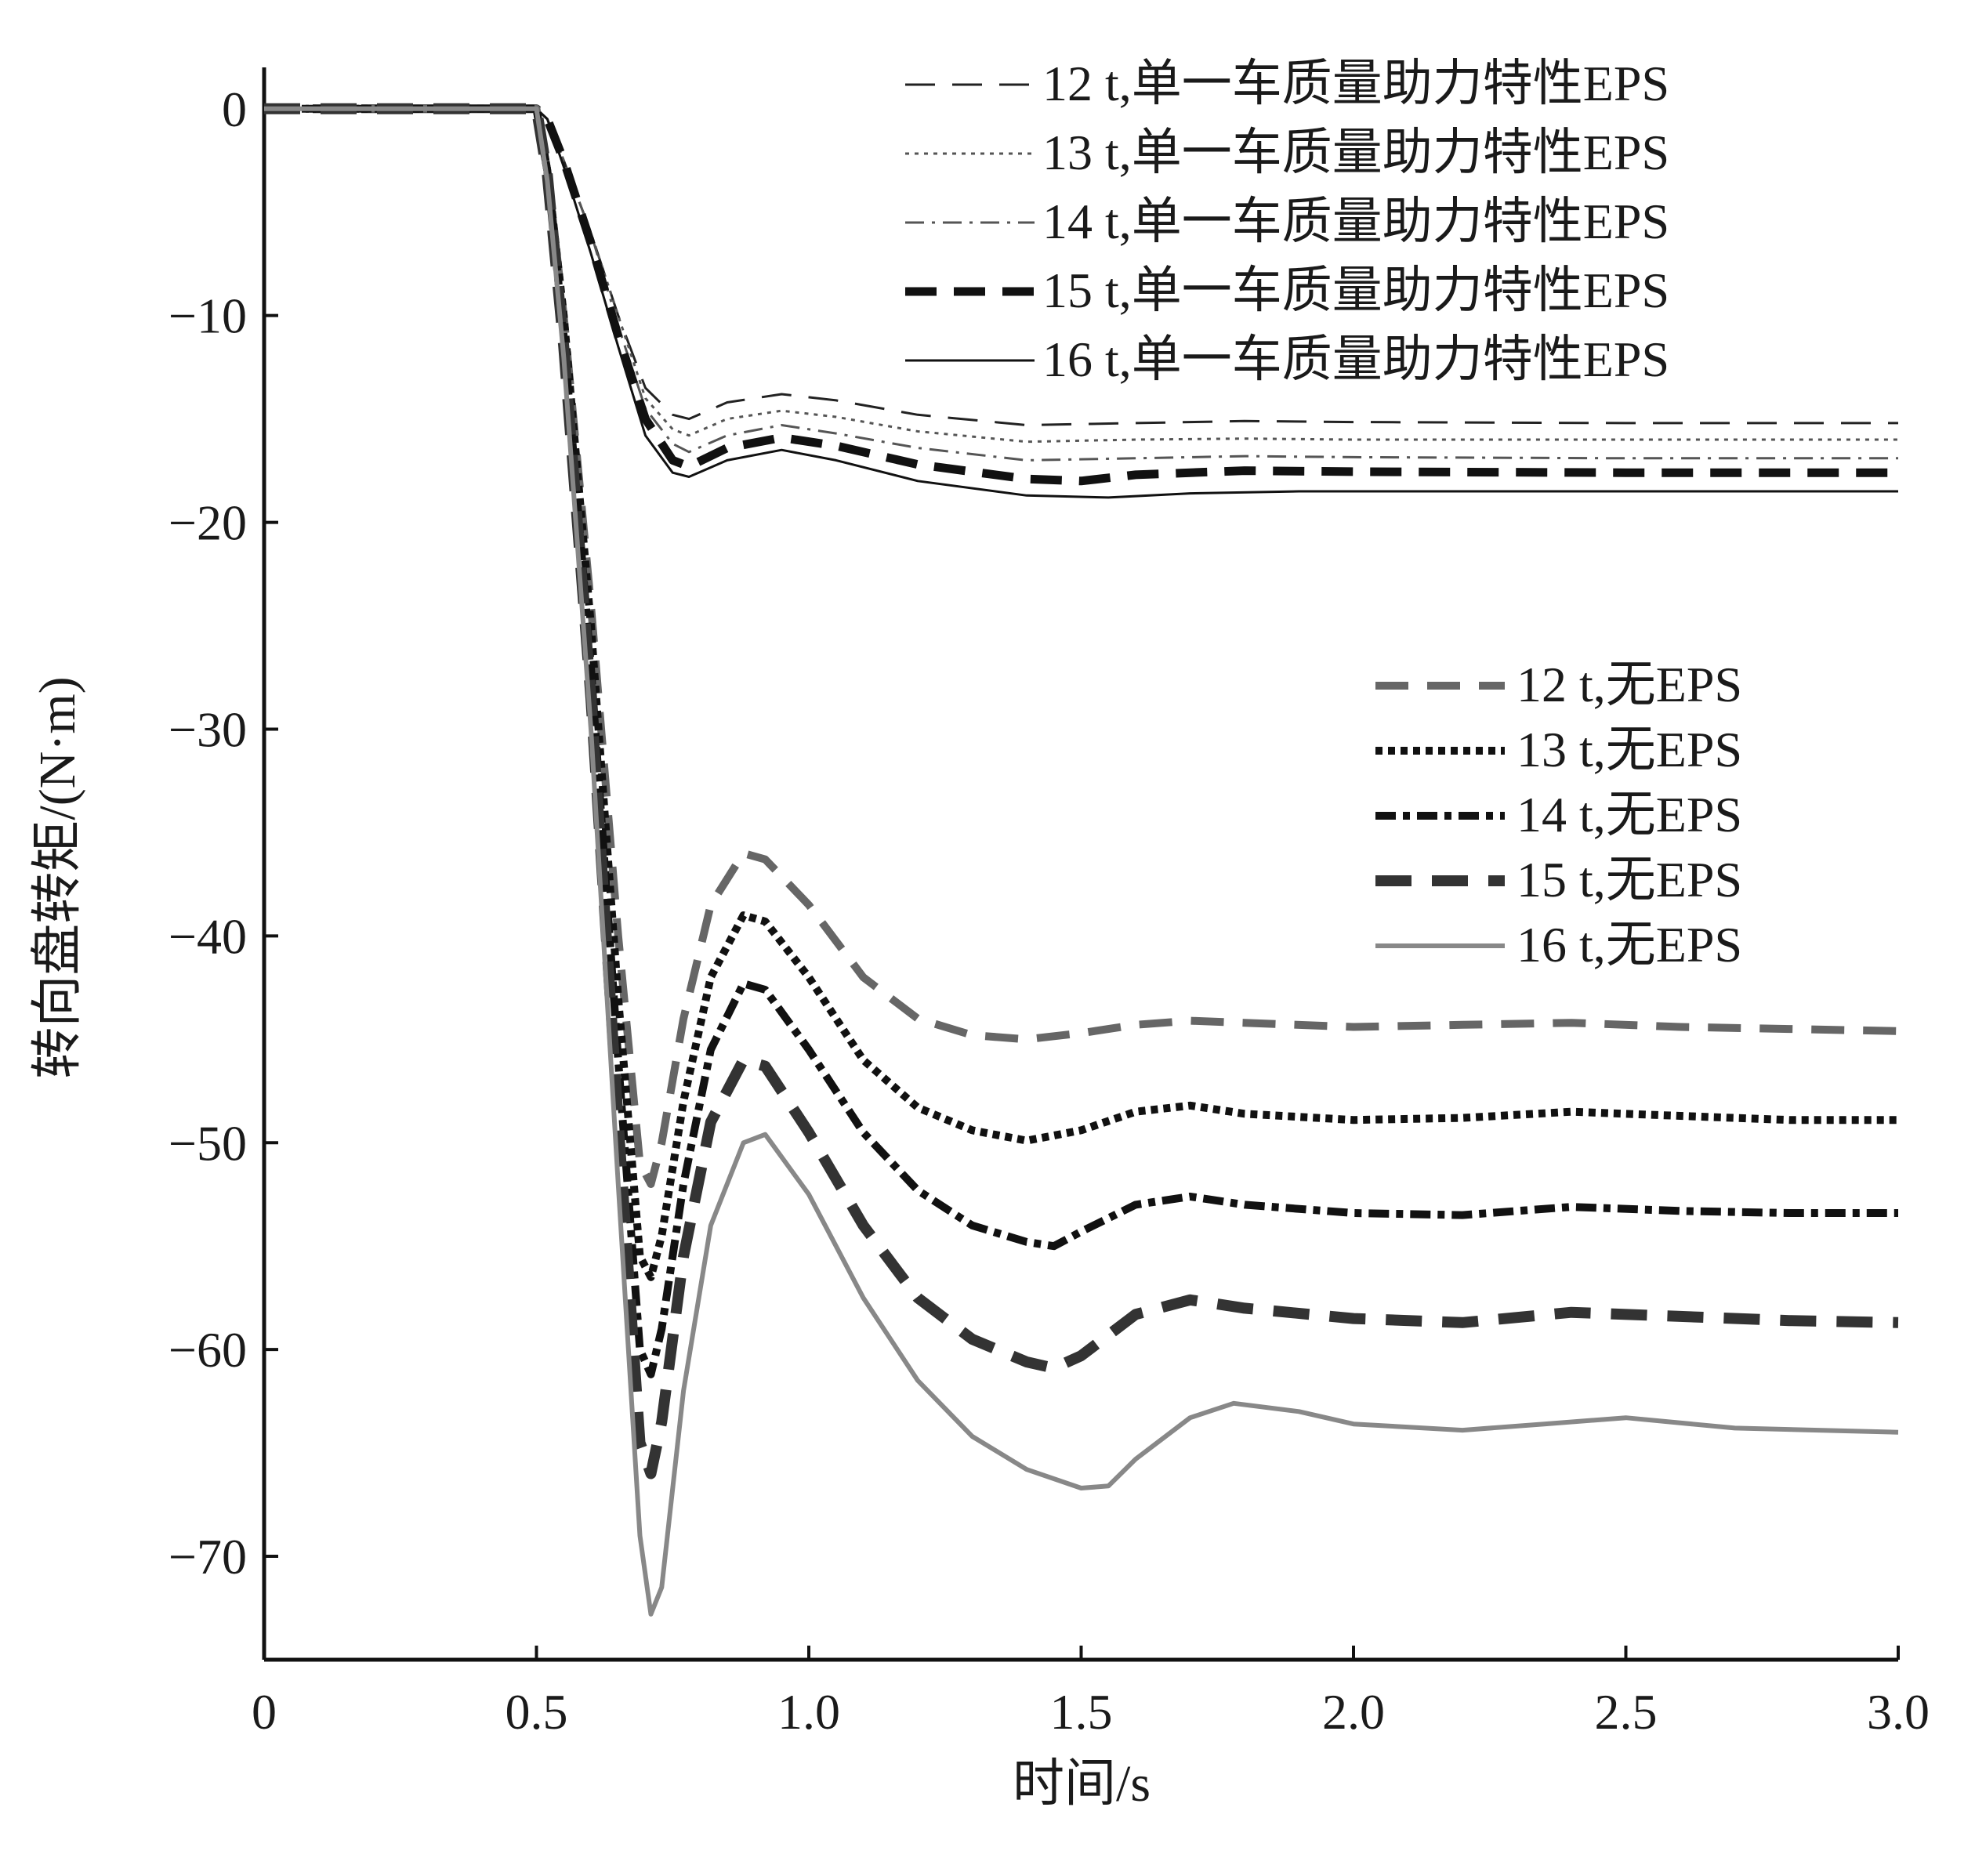 The image size is (1975, 1876). I want to click on x-tick-label: 1.5, so click(1081, 1712).